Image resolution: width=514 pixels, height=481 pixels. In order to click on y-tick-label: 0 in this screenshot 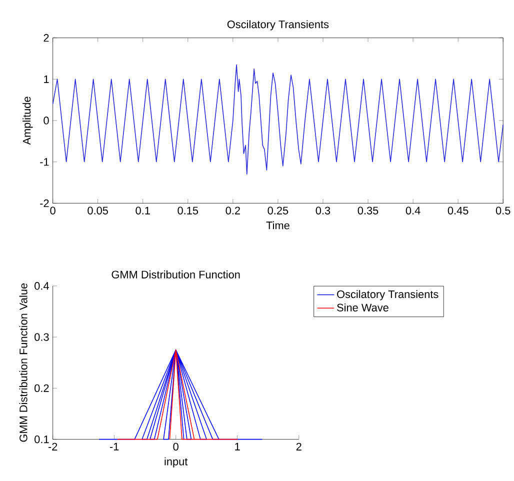, I will do `click(46, 120)`.